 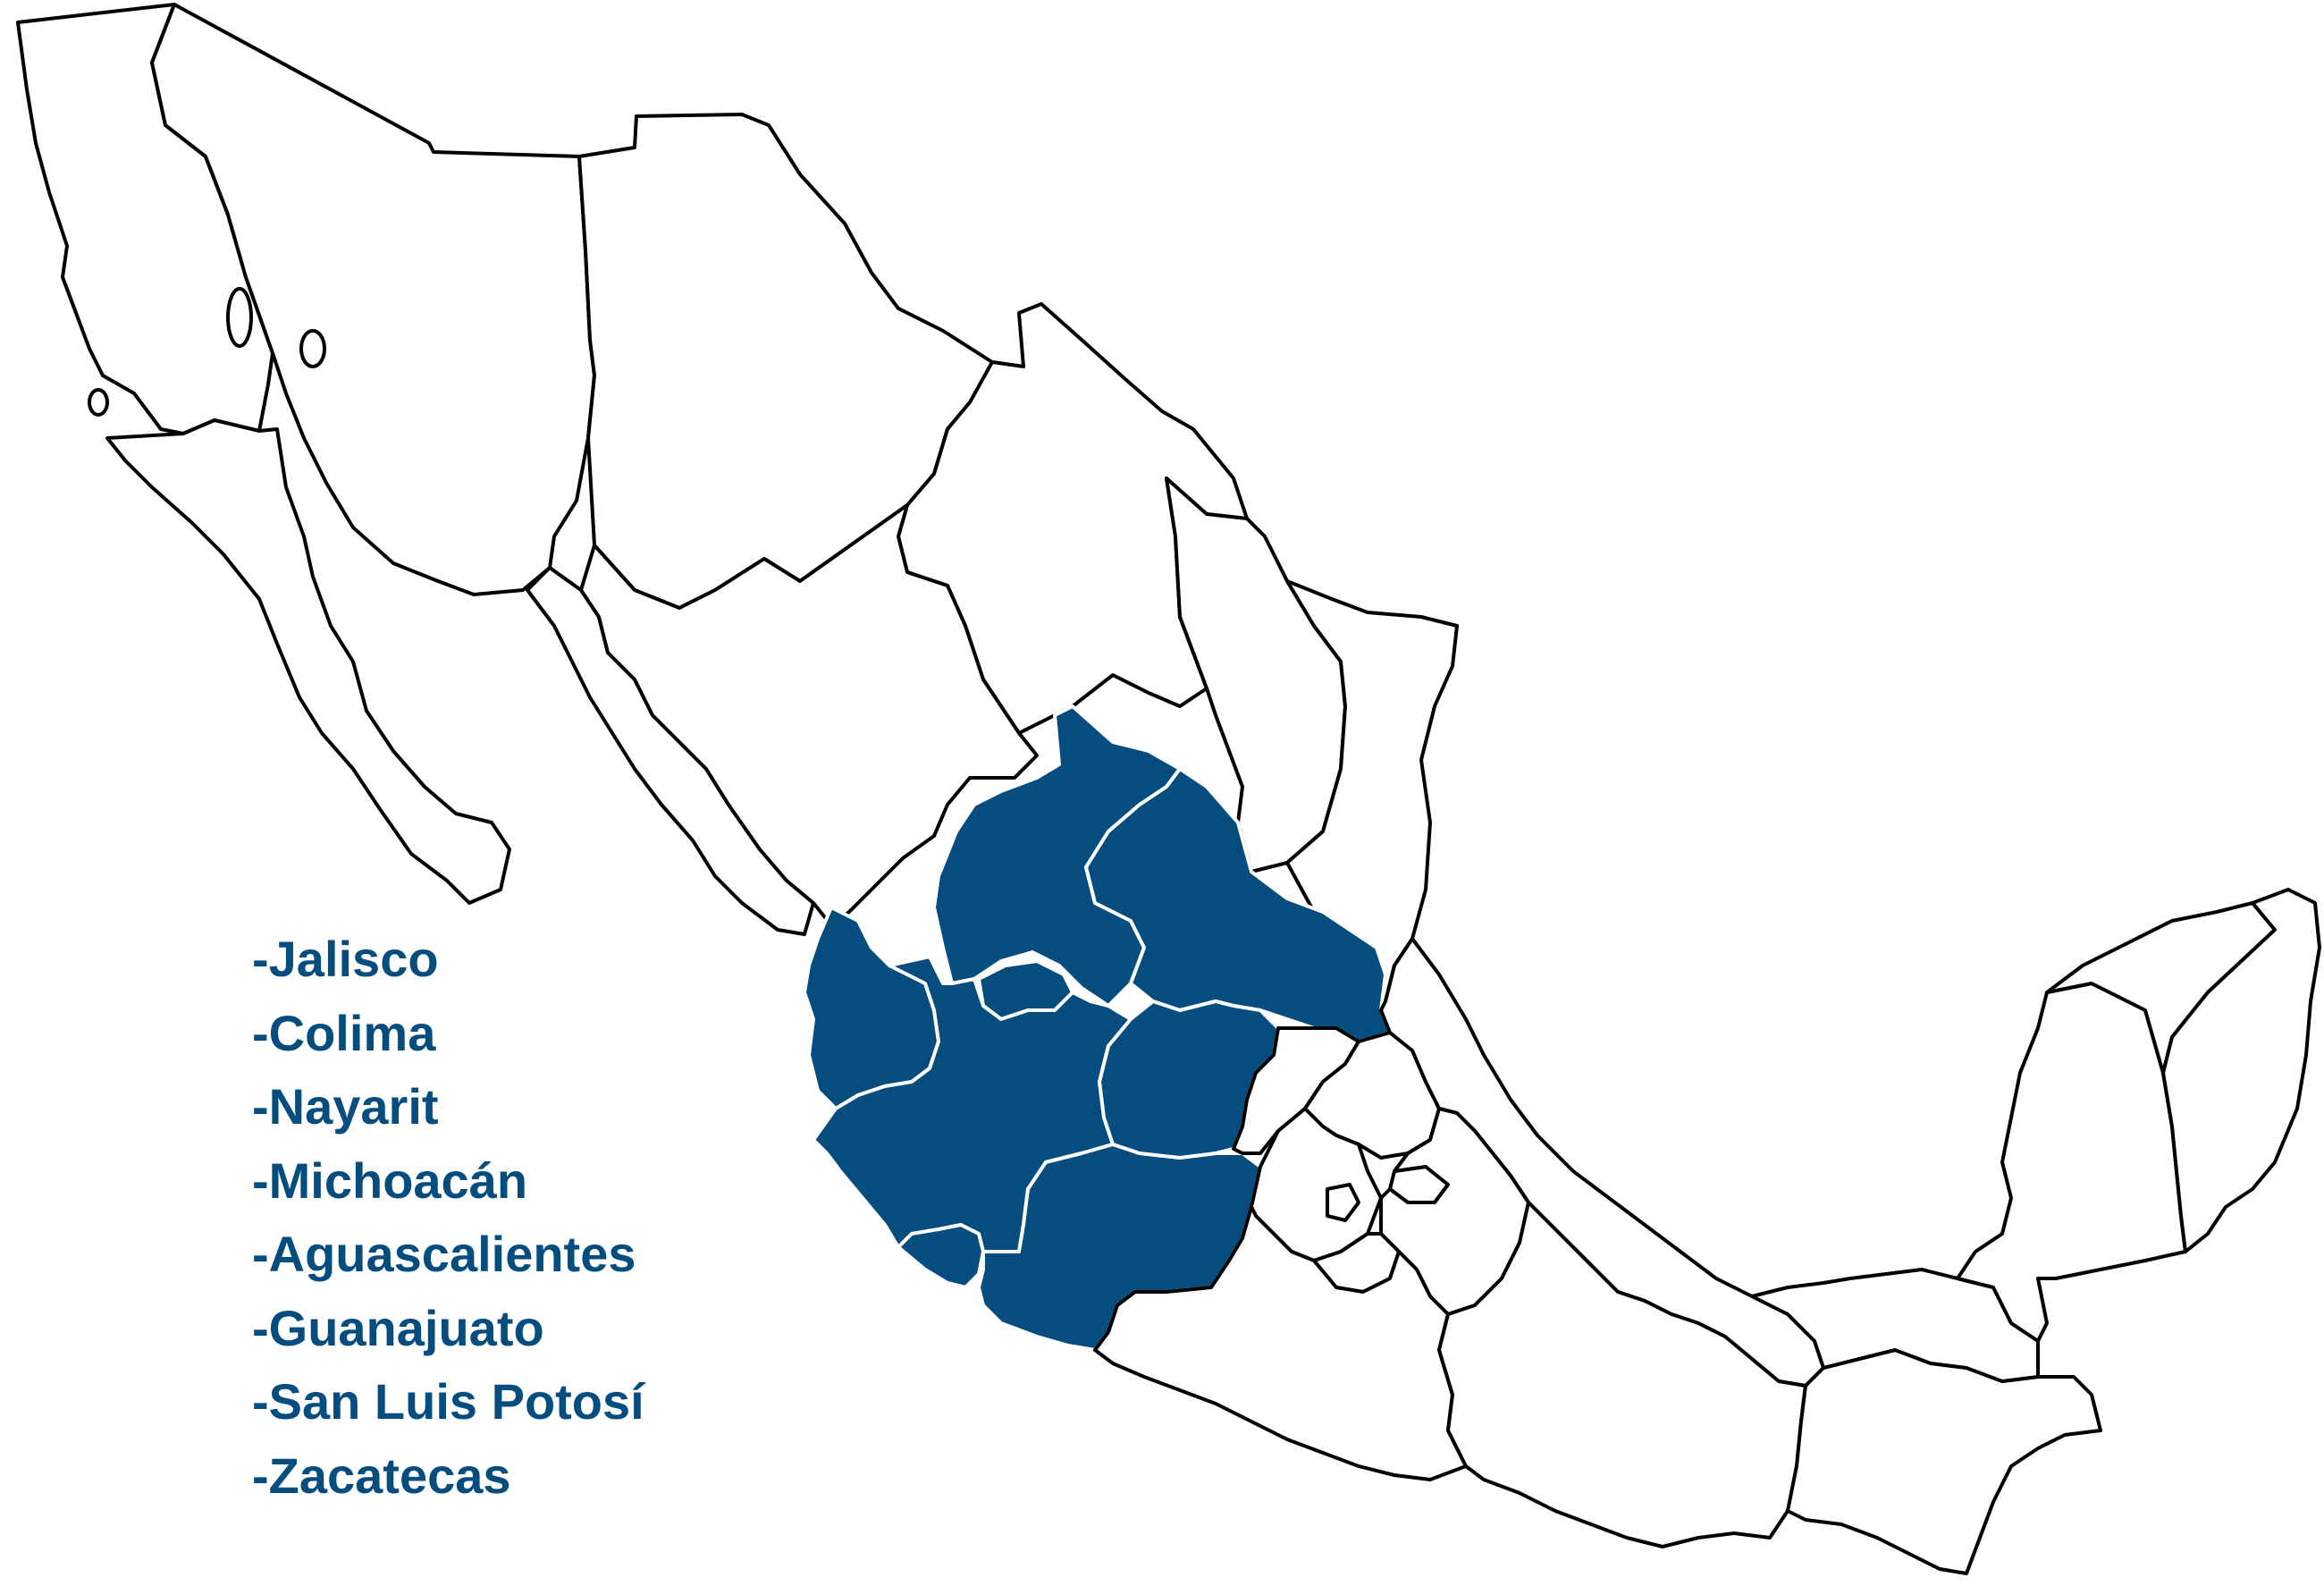 What do you see at coordinates (1343, 1202) in the screenshot?
I see `state-cdmx` at bounding box center [1343, 1202].